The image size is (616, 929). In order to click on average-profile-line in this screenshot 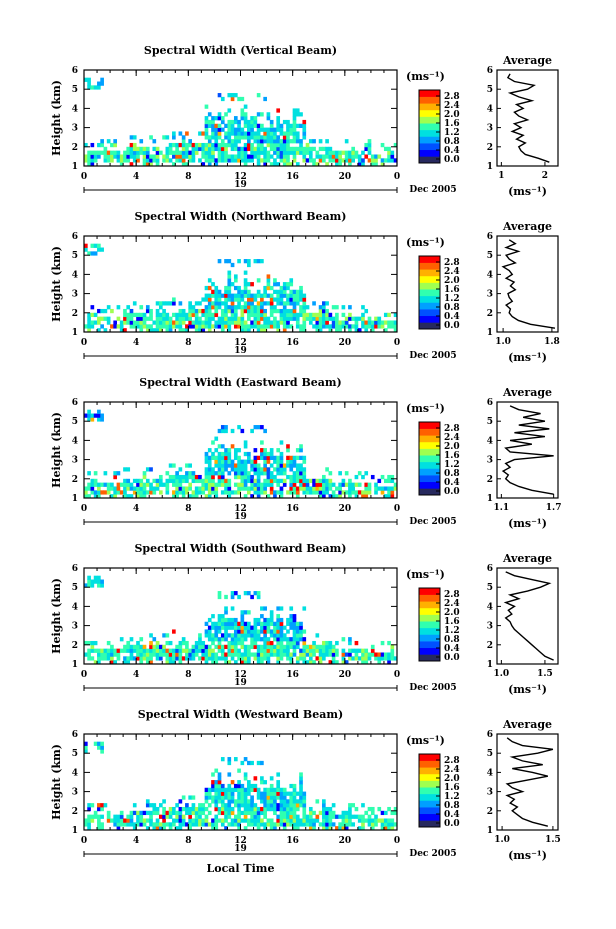, I will do `click(528, 118)`.